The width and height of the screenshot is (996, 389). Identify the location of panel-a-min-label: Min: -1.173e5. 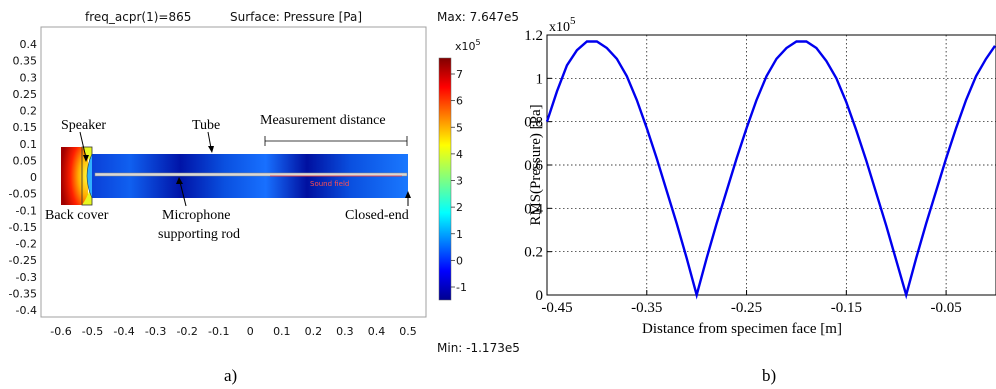
(478, 348).